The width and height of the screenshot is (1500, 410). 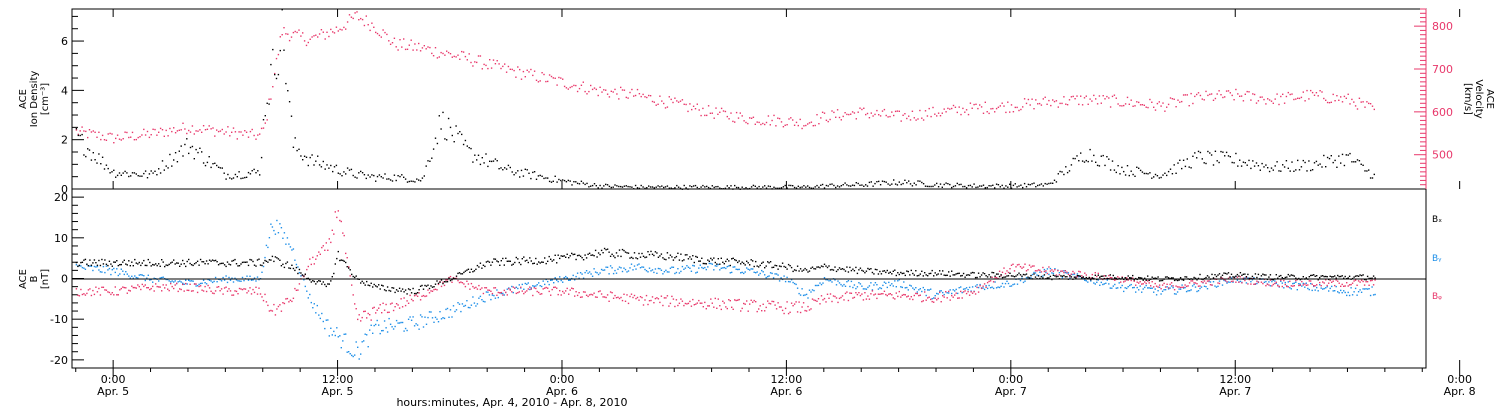 What do you see at coordinates (1437, 259) in the screenshot?
I see `legend-by: Bᵧ` at bounding box center [1437, 259].